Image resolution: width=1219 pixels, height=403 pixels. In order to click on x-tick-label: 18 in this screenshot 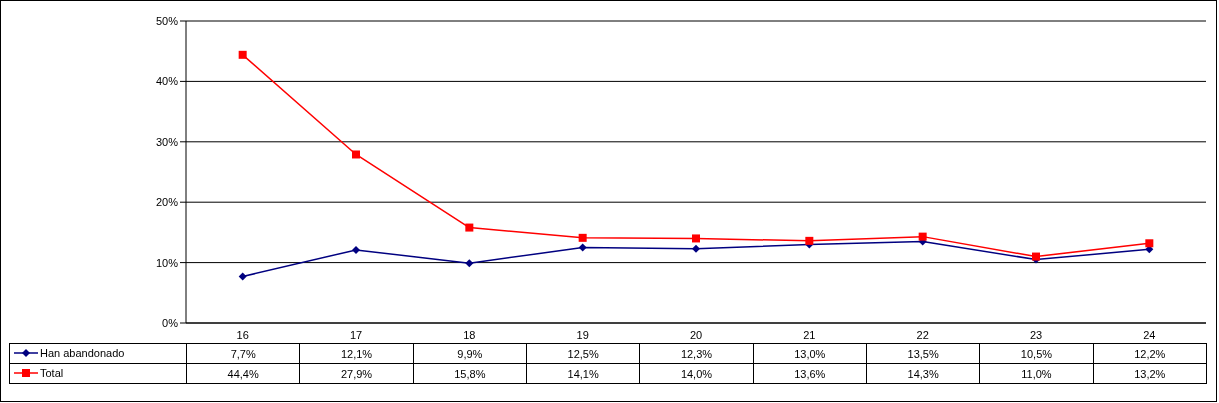, I will do `click(469, 334)`.